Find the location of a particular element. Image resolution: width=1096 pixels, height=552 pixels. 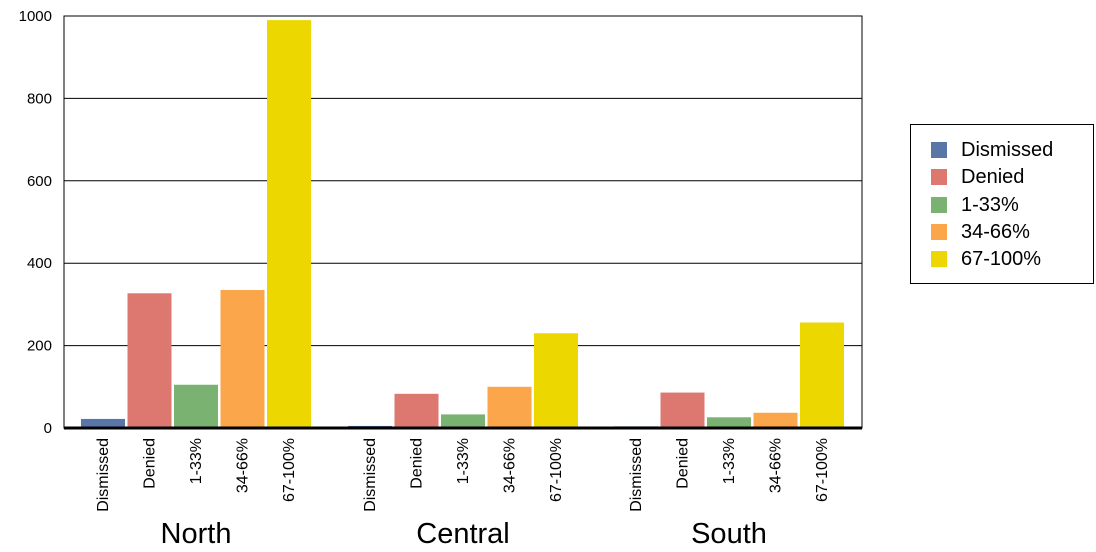

group-label: Central is located at coordinates (463, 534).